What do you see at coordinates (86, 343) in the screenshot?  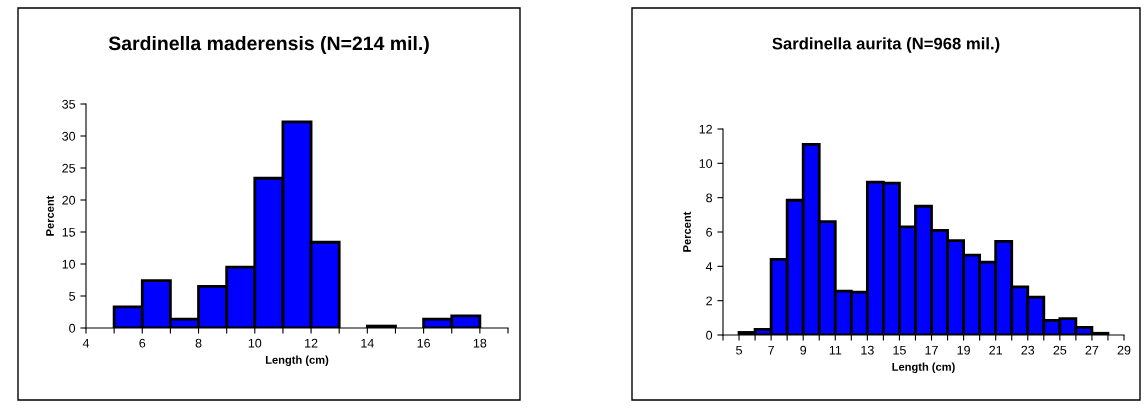 I see `x-tick-label: 4` at bounding box center [86, 343].